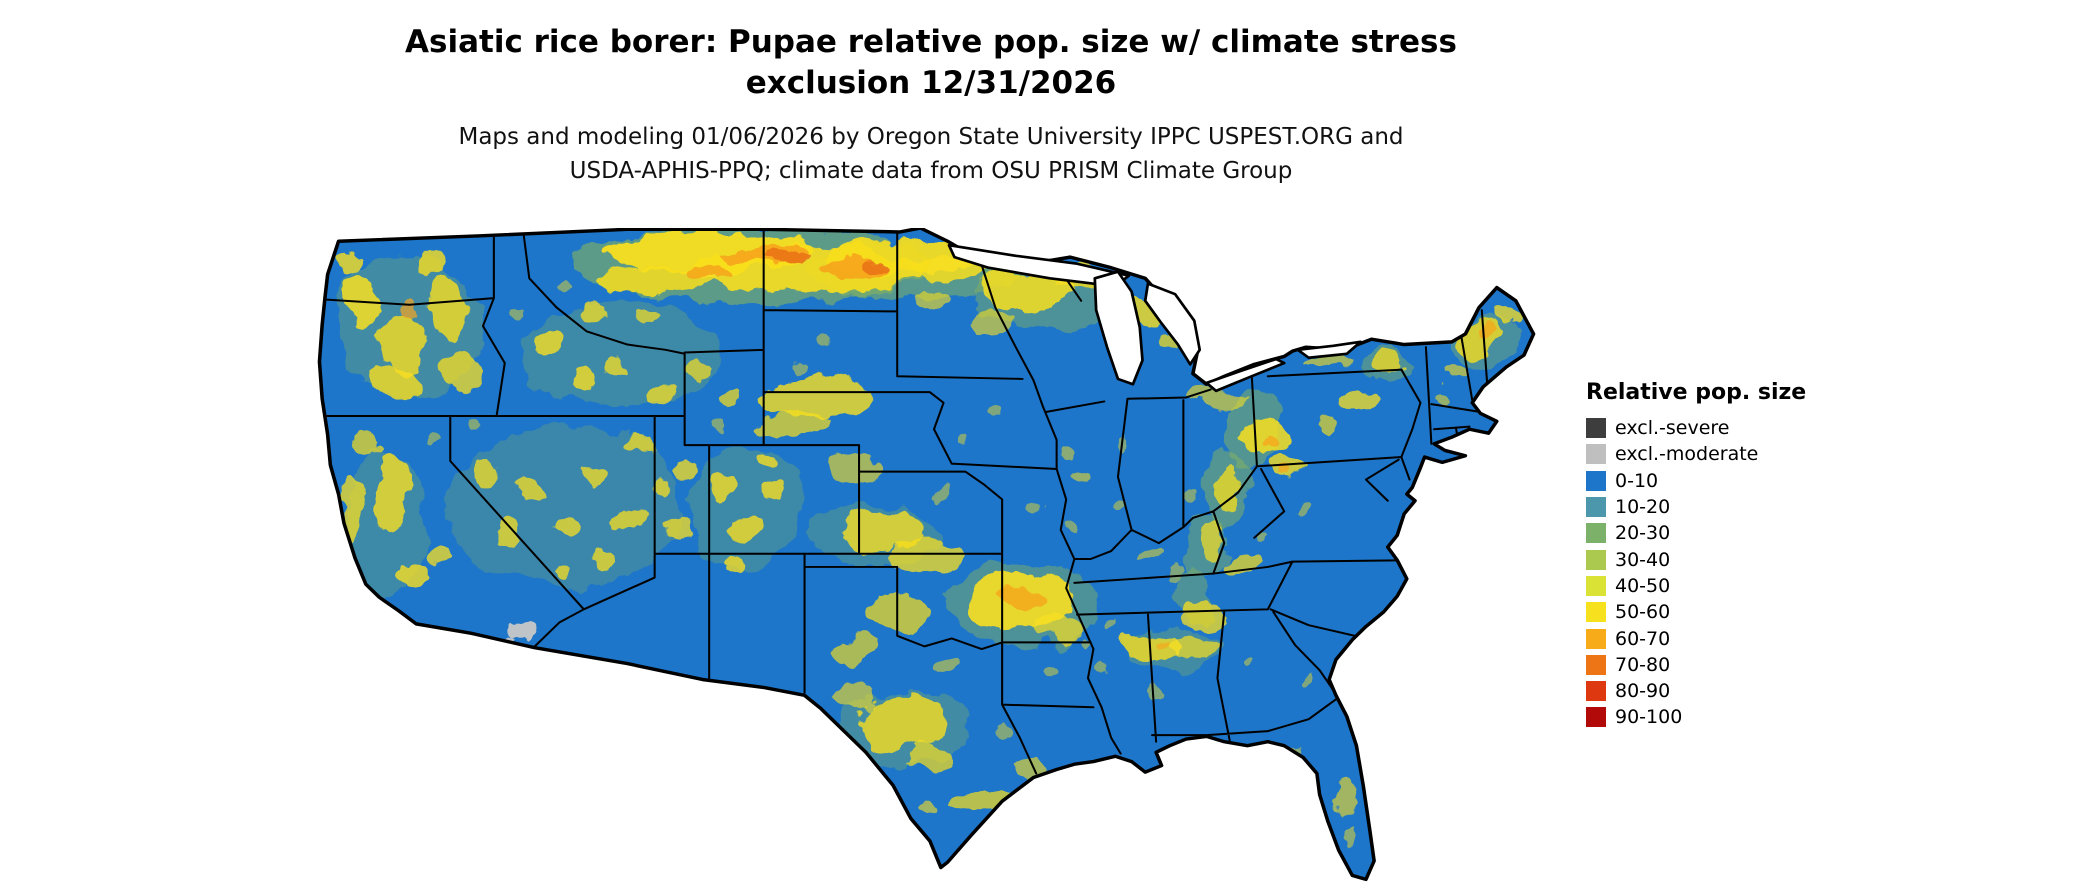 The width and height of the screenshot is (2100, 892). What do you see at coordinates (1696, 717) in the screenshot?
I see `legend-item: 90-100` at bounding box center [1696, 717].